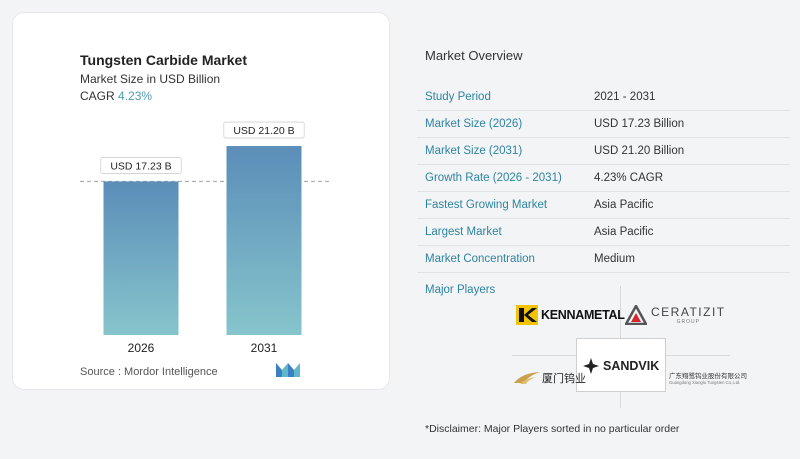  I want to click on ceratizit-group: GROUP, so click(688, 322).